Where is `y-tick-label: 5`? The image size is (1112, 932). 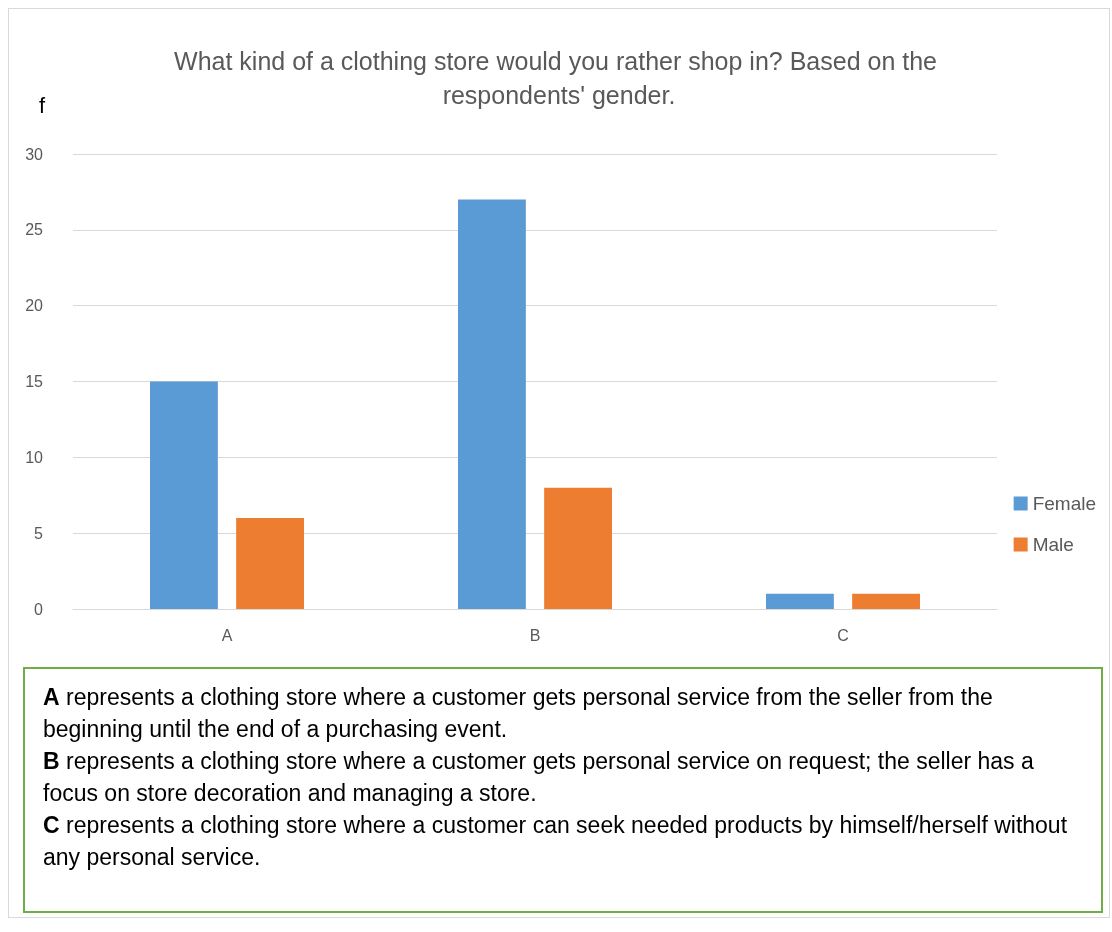 y-tick-label: 5 is located at coordinates (39, 533).